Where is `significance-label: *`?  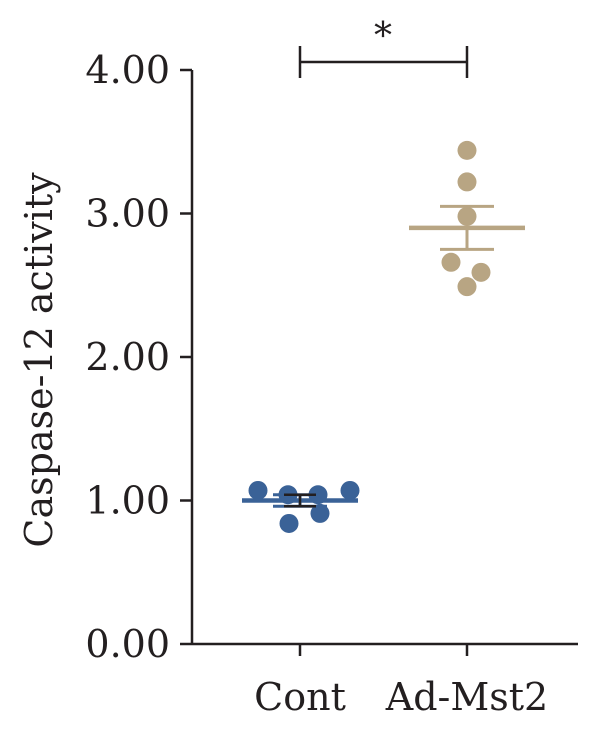
significance-label: * is located at coordinates (383, 36).